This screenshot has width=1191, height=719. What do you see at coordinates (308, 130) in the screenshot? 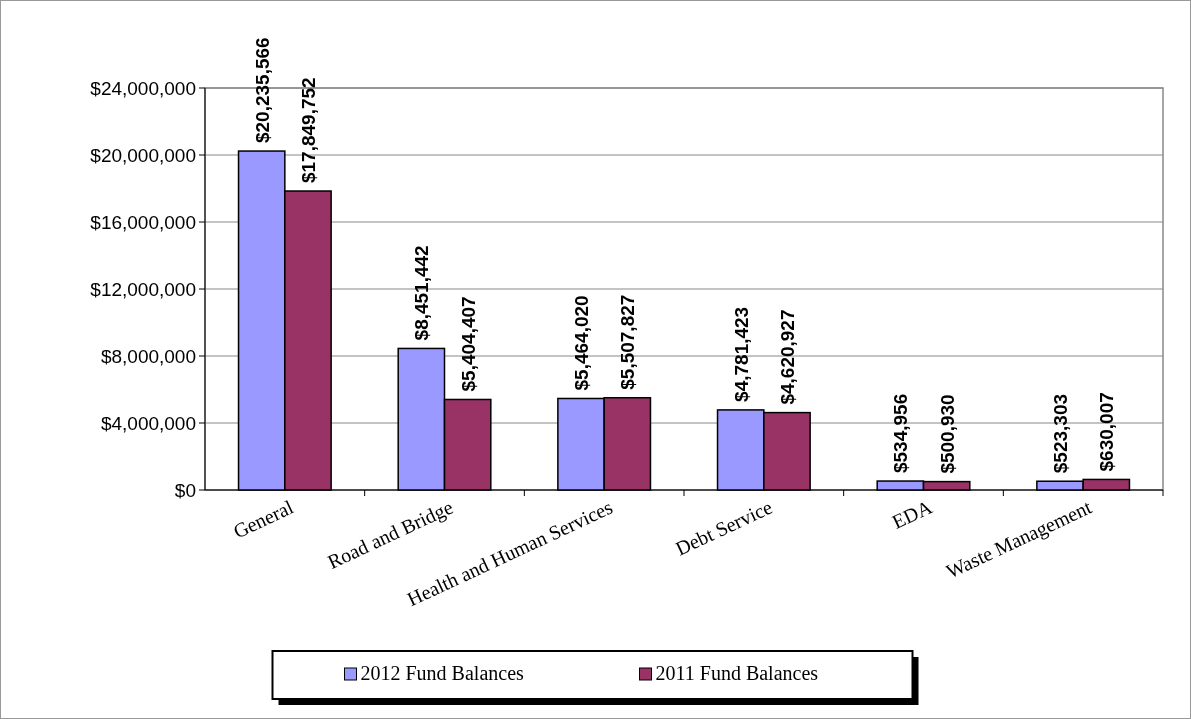
I see `data-label: $17,849,752` at bounding box center [308, 130].